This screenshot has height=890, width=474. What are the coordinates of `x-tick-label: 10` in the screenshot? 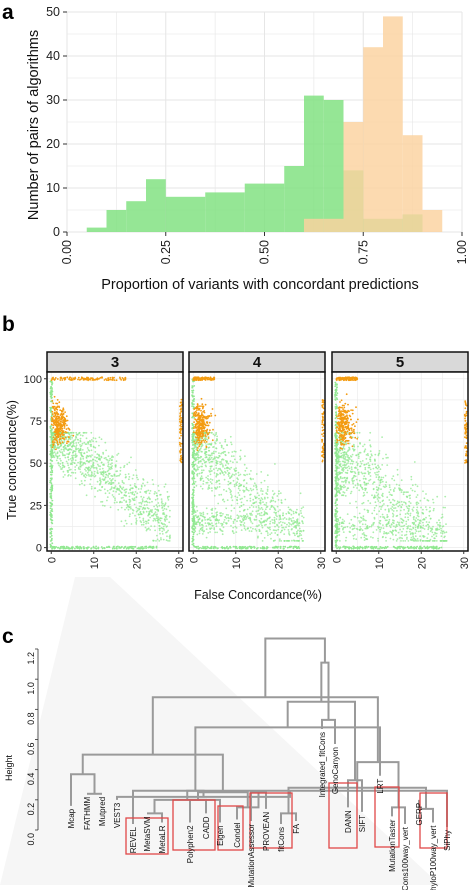 It's located at (95, 563).